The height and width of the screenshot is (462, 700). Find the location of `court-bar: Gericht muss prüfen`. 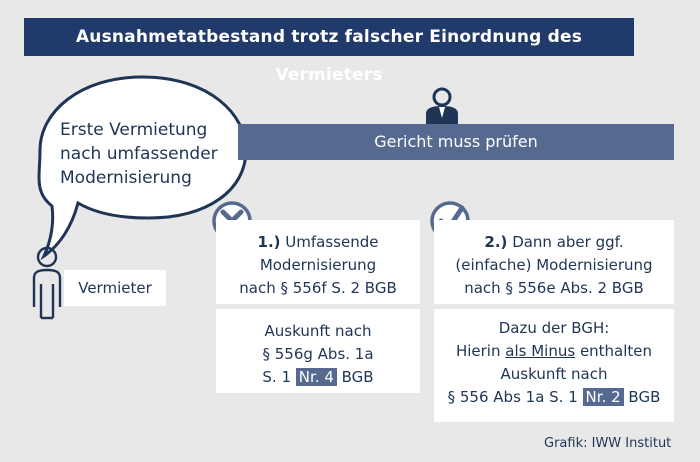

court-bar: Gericht muss prüfen is located at coordinates (456, 142).